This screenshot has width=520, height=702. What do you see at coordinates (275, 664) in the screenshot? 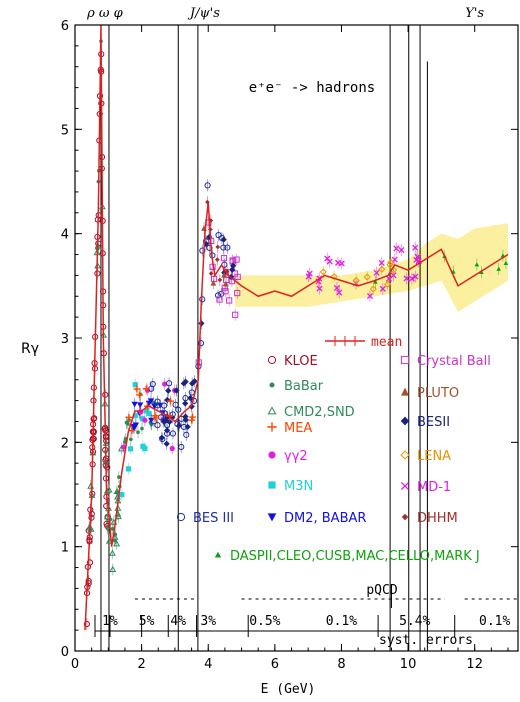
I see `x-tick-label: 6` at bounding box center [275, 664].